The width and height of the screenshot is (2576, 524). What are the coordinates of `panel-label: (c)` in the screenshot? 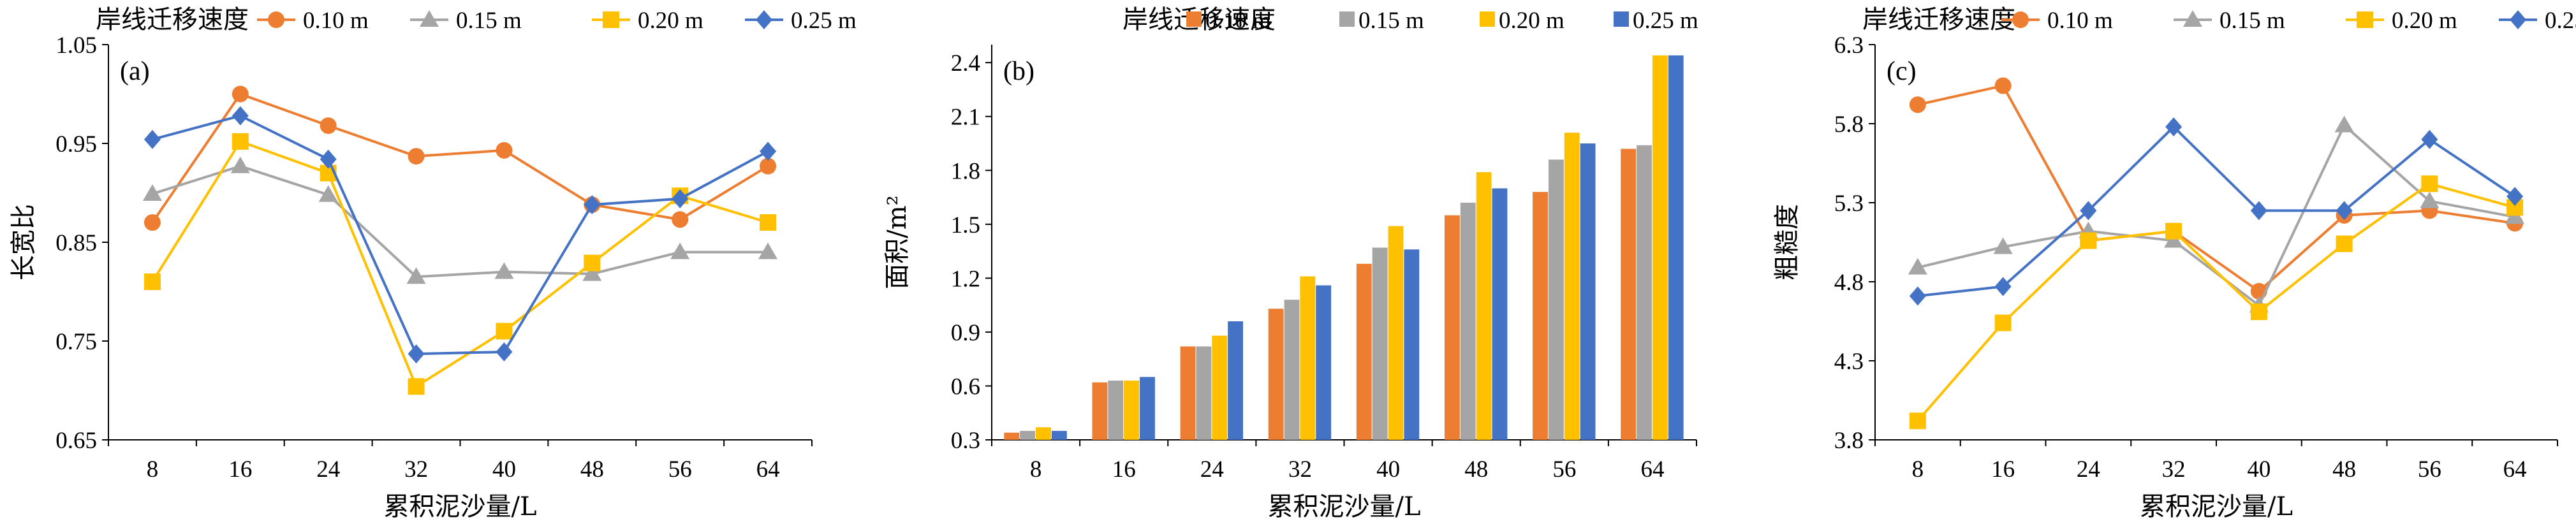 It's located at (1902, 71).